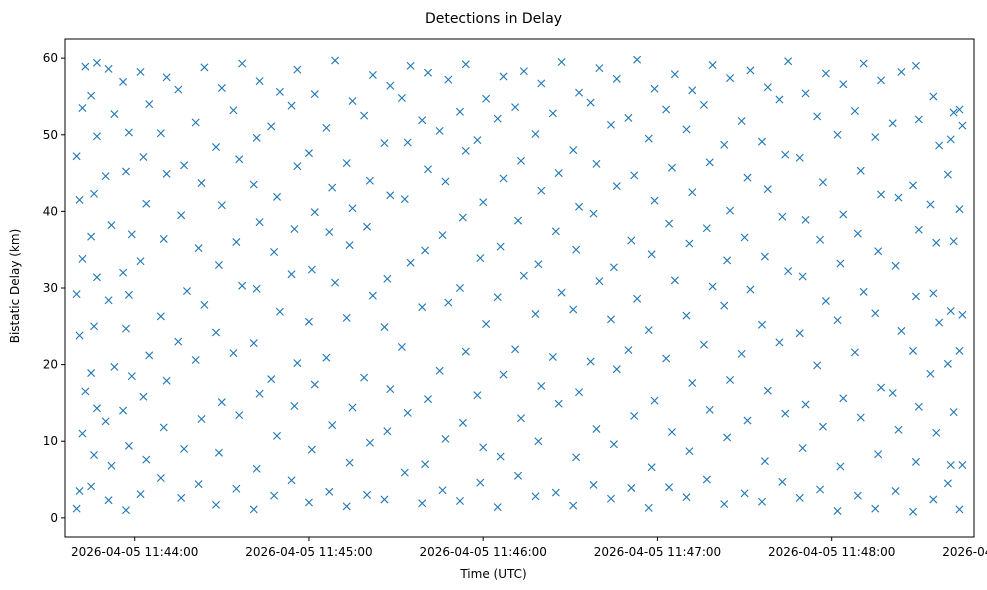 This screenshot has height=590, width=987. I want to click on x-tick-label: 2026-04-05 11:45:00, so click(308, 552).